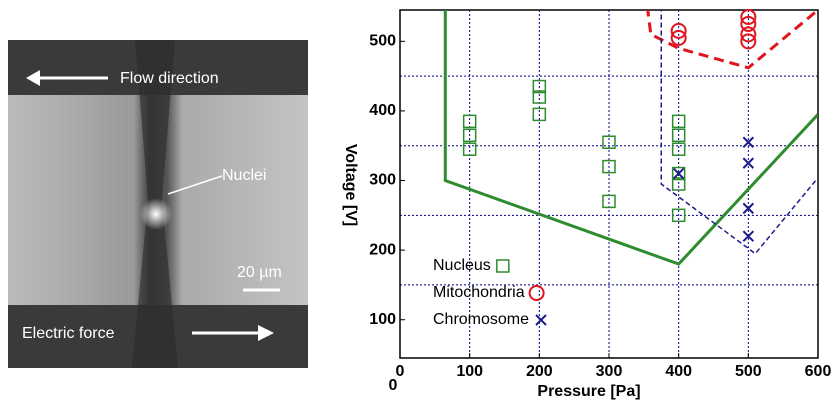 Image resolution: width=833 pixels, height=400 pixels. Describe the element at coordinates (479, 292) in the screenshot. I see `legend-label: Mitochondria` at that location.